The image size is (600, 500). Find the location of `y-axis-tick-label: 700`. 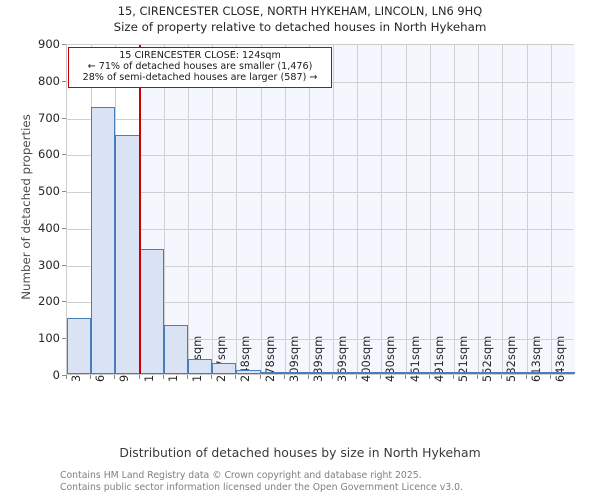

y-axis-tick-label: 700 is located at coordinates (49, 117).